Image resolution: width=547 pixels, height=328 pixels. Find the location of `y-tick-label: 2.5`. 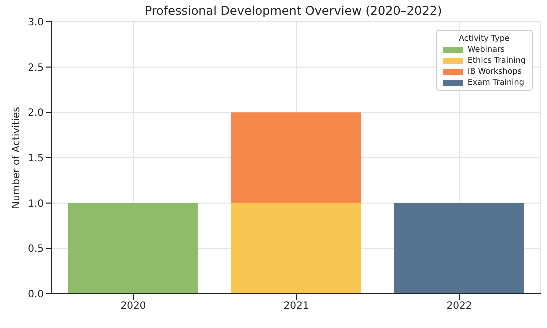

y-tick-label: 2.5 is located at coordinates (36, 68).